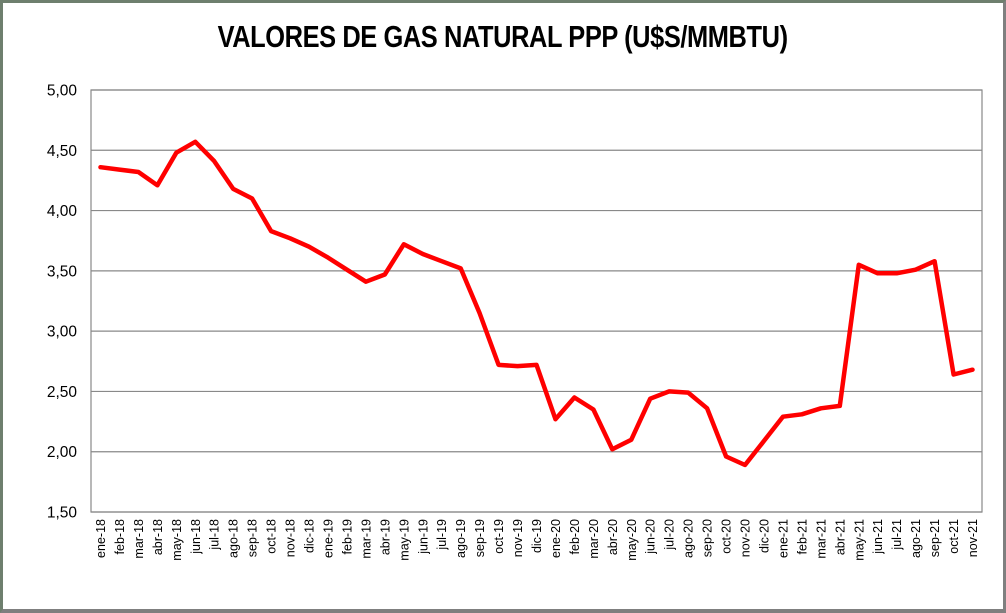 The width and height of the screenshot is (1006, 613). Describe the element at coordinates (689, 538) in the screenshot. I see `x-tick-label: ago-20` at that location.